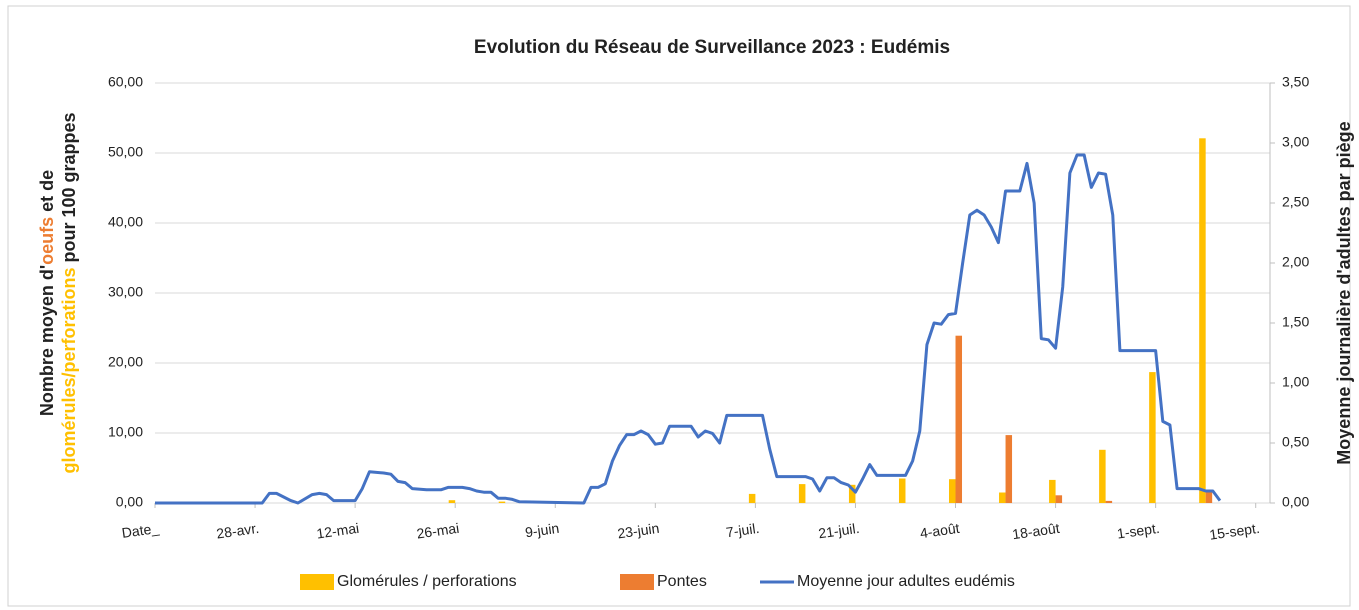 This screenshot has width=1359, height=610. What do you see at coordinates (125, 222) in the screenshot?
I see `y-tick-label: 40,00` at bounding box center [125, 222].